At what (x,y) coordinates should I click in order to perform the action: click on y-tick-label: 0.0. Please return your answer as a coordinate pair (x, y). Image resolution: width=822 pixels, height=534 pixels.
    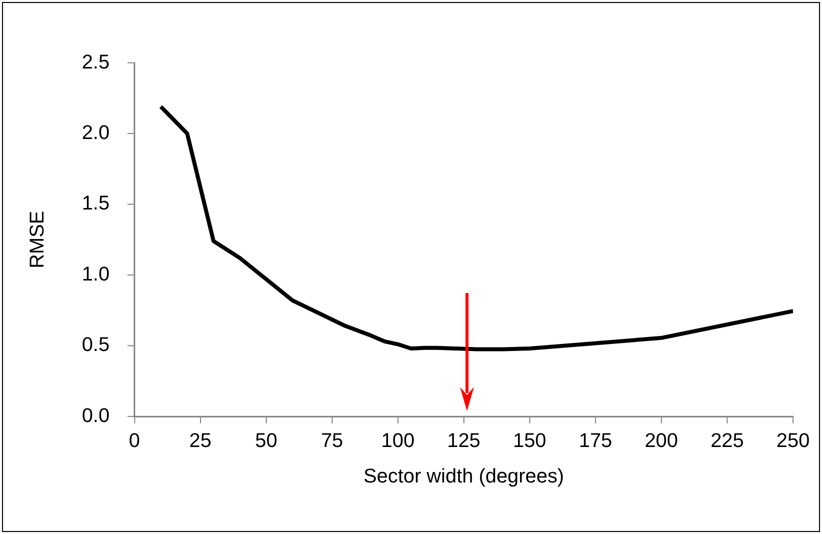
    Looking at the image, I should click on (96, 415).